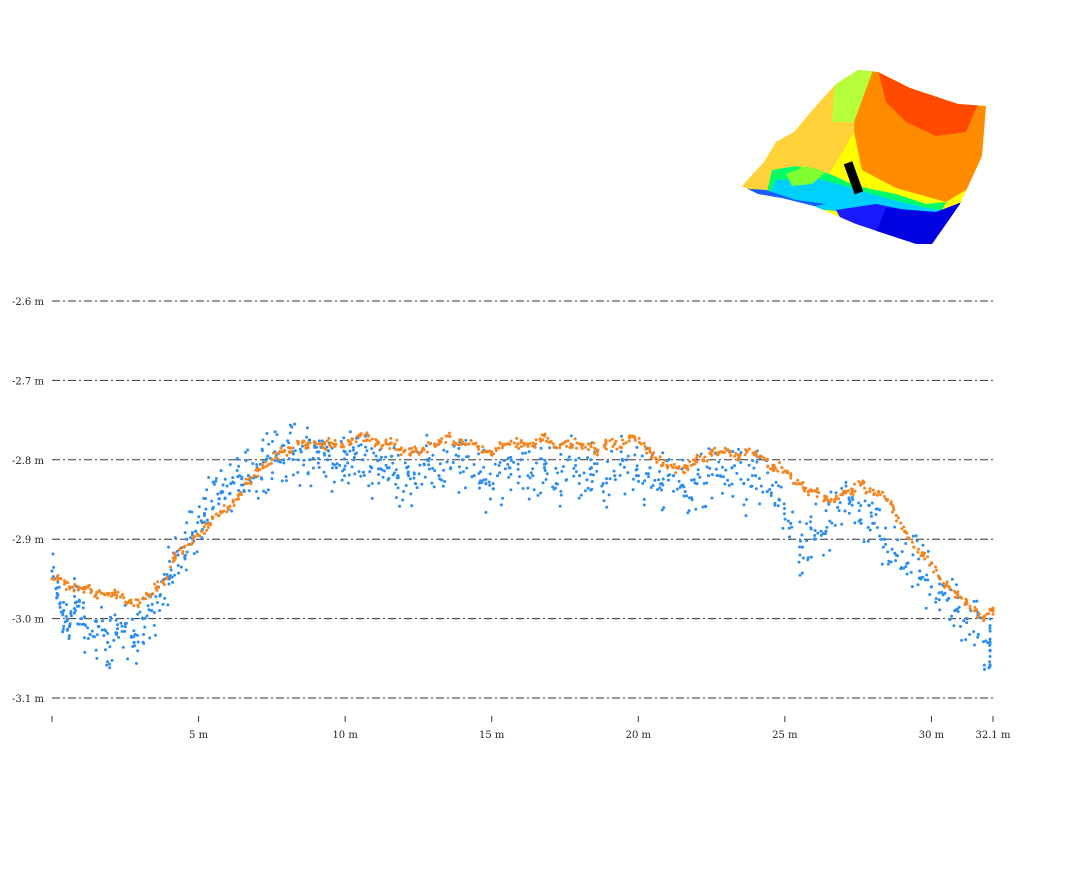  What do you see at coordinates (28, 501) in the screenshot?
I see `y-axis-ticks: -2.6 m -2.7 m -2.8 m -2.9 m -3.0 m -3.1 m` at bounding box center [28, 501].